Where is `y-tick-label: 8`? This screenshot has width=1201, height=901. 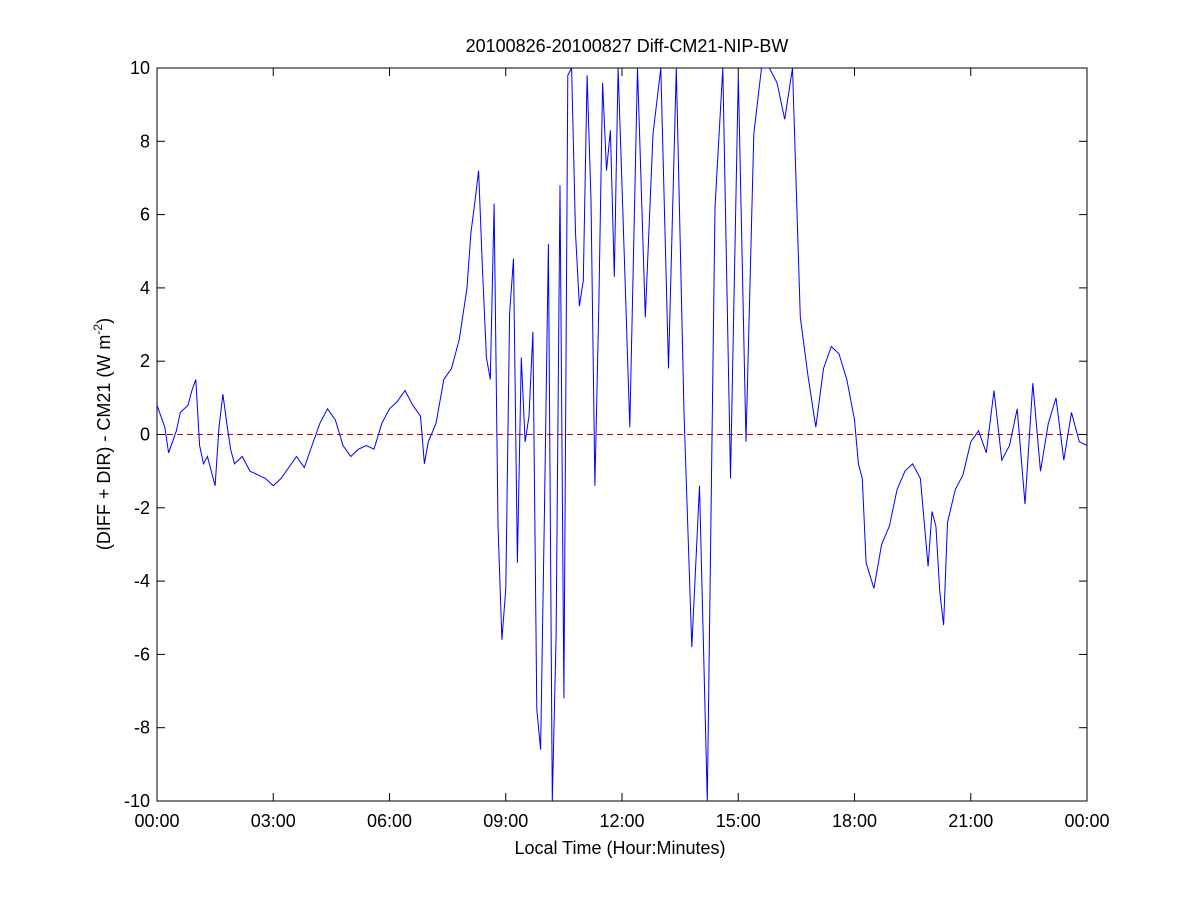 y-tick-label: 8 is located at coordinates (145, 141).